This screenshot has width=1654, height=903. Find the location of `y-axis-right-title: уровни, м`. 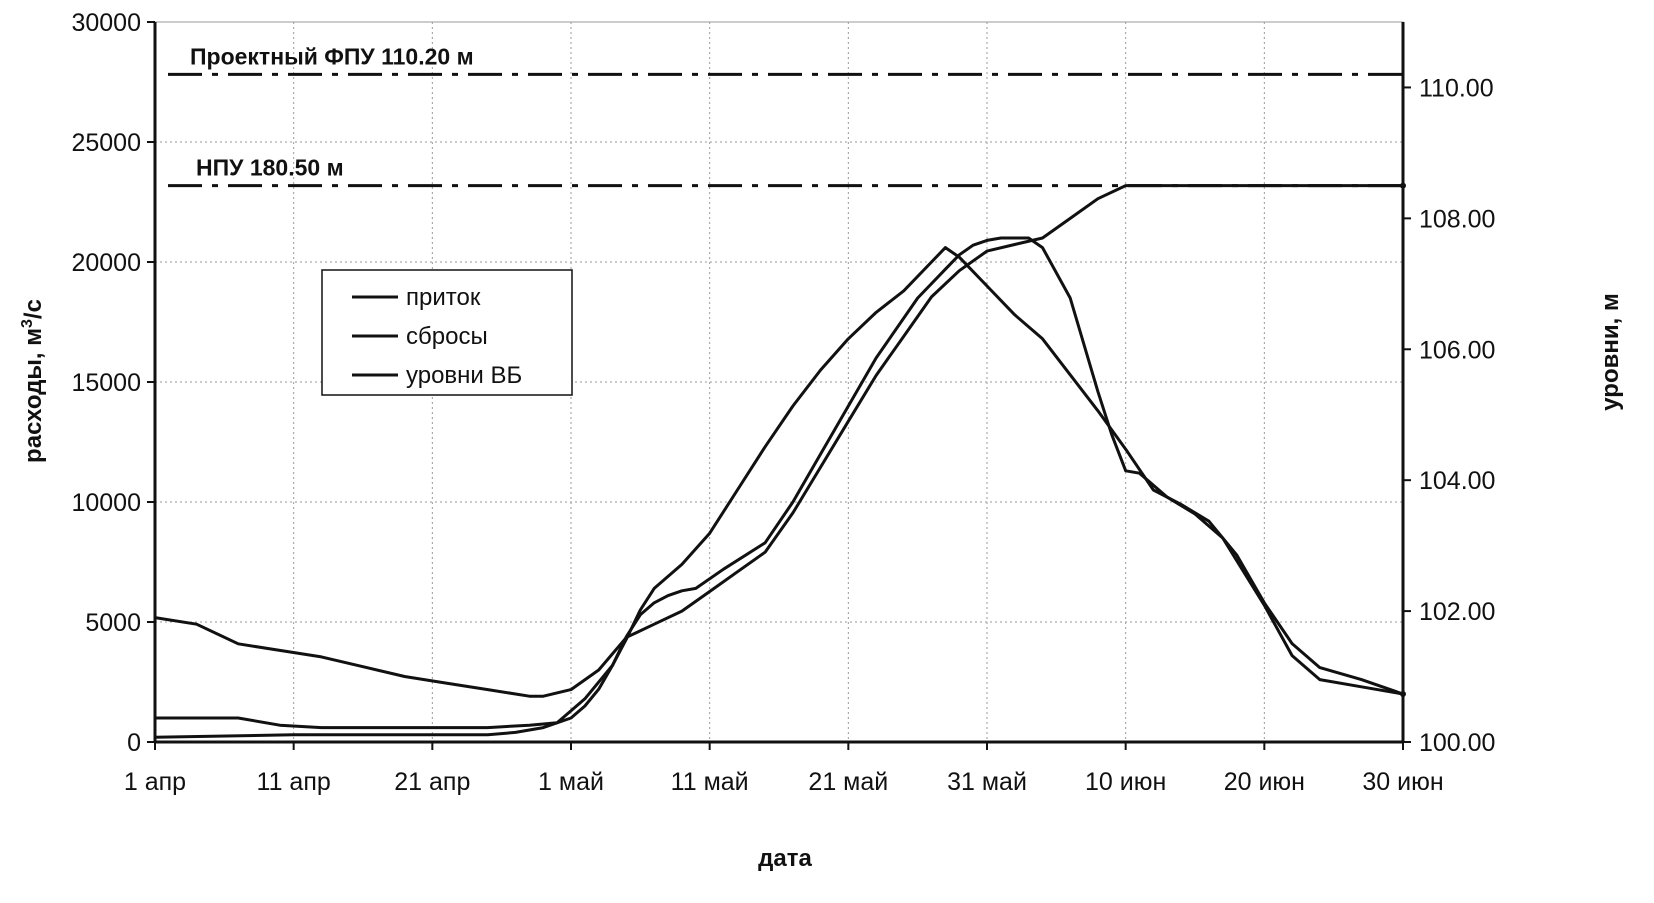

y-axis-right-title: уровни, м is located at coordinates (1610, 351).